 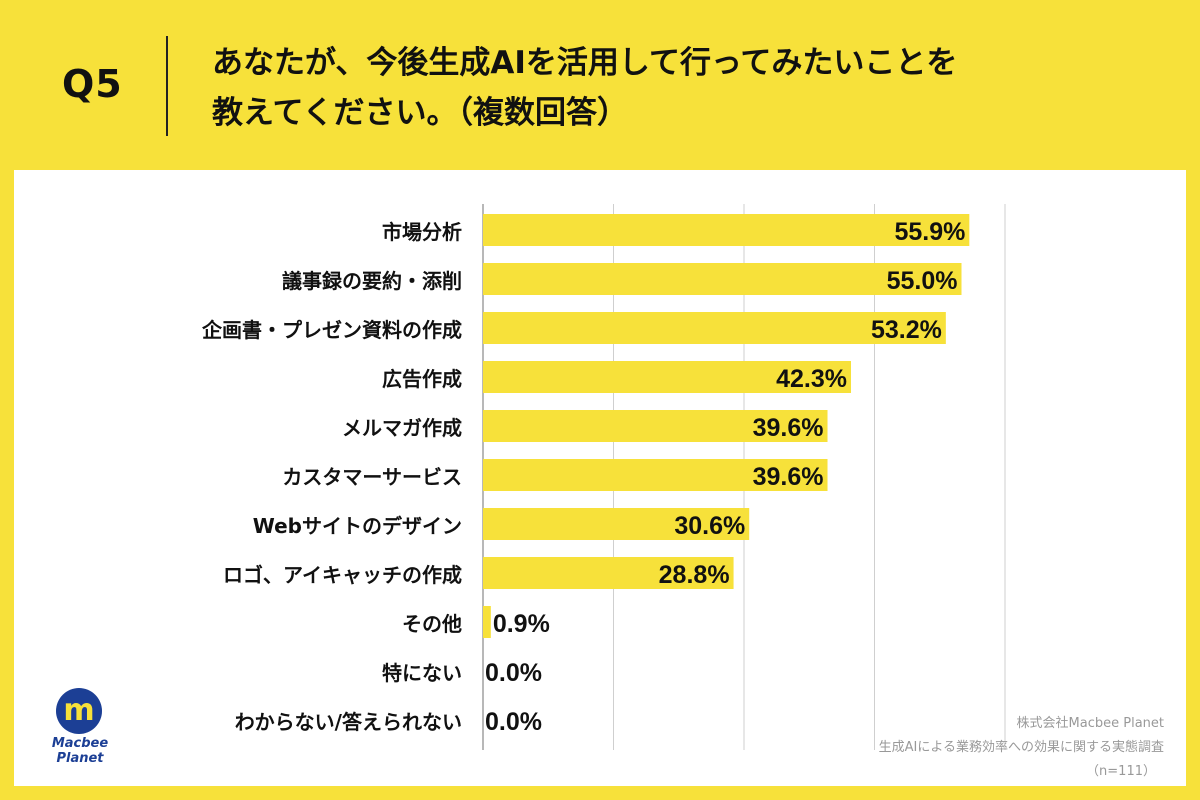 What do you see at coordinates (422, 379) in the screenshot?
I see `category-label: 広告作成` at bounding box center [422, 379].